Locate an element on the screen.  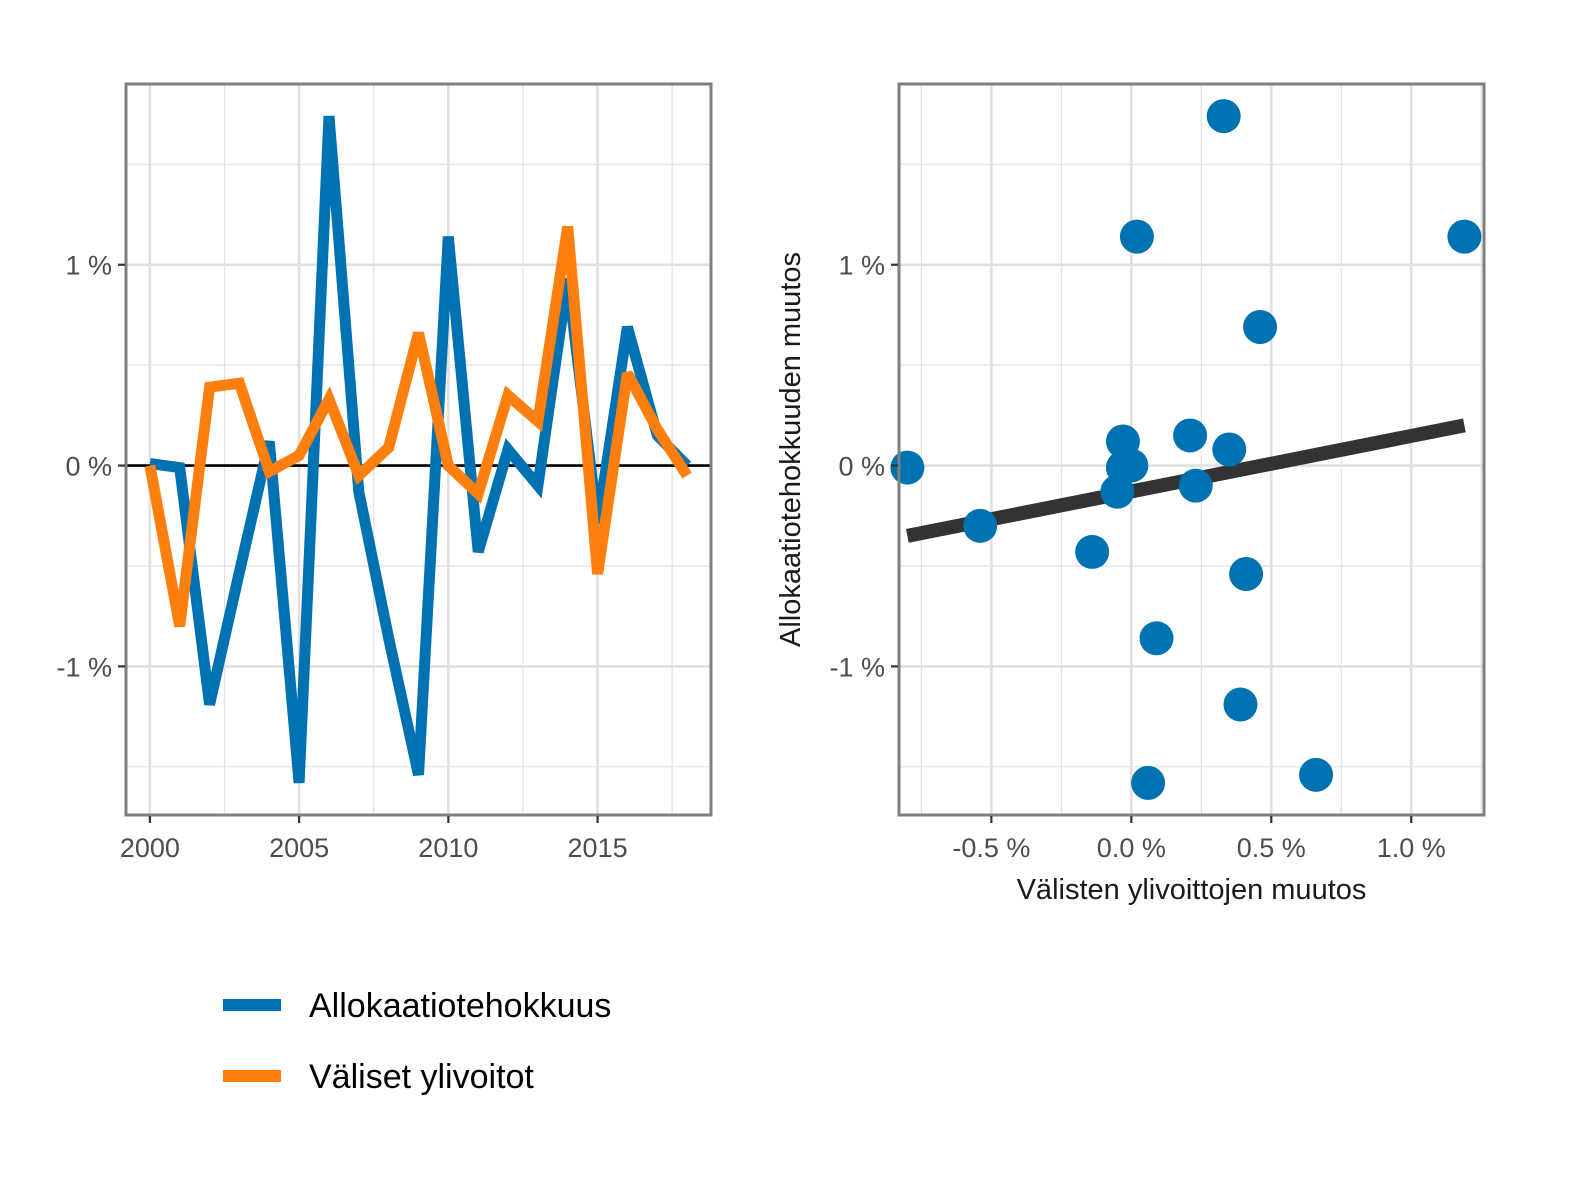
legend-label-valiset-ylivoitot: Väliset ylivoitot is located at coordinates (421, 1077).